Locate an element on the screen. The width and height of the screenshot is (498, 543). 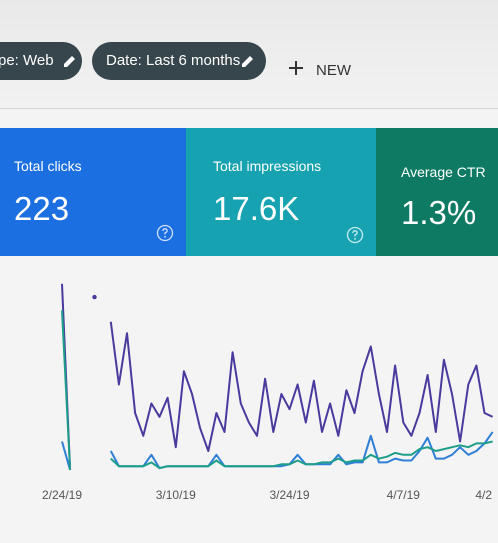
metric-value: 1.3% is located at coordinates (439, 212).